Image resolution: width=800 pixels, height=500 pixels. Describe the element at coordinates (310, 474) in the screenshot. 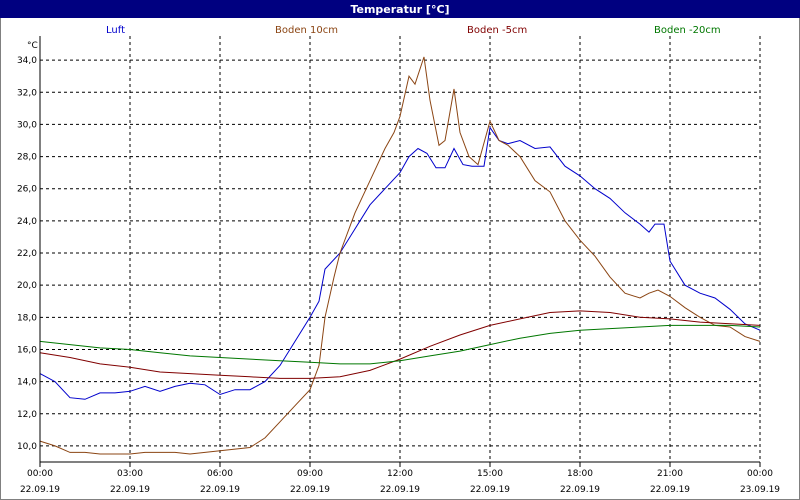

I see `x-tick-time: 09:00` at that location.